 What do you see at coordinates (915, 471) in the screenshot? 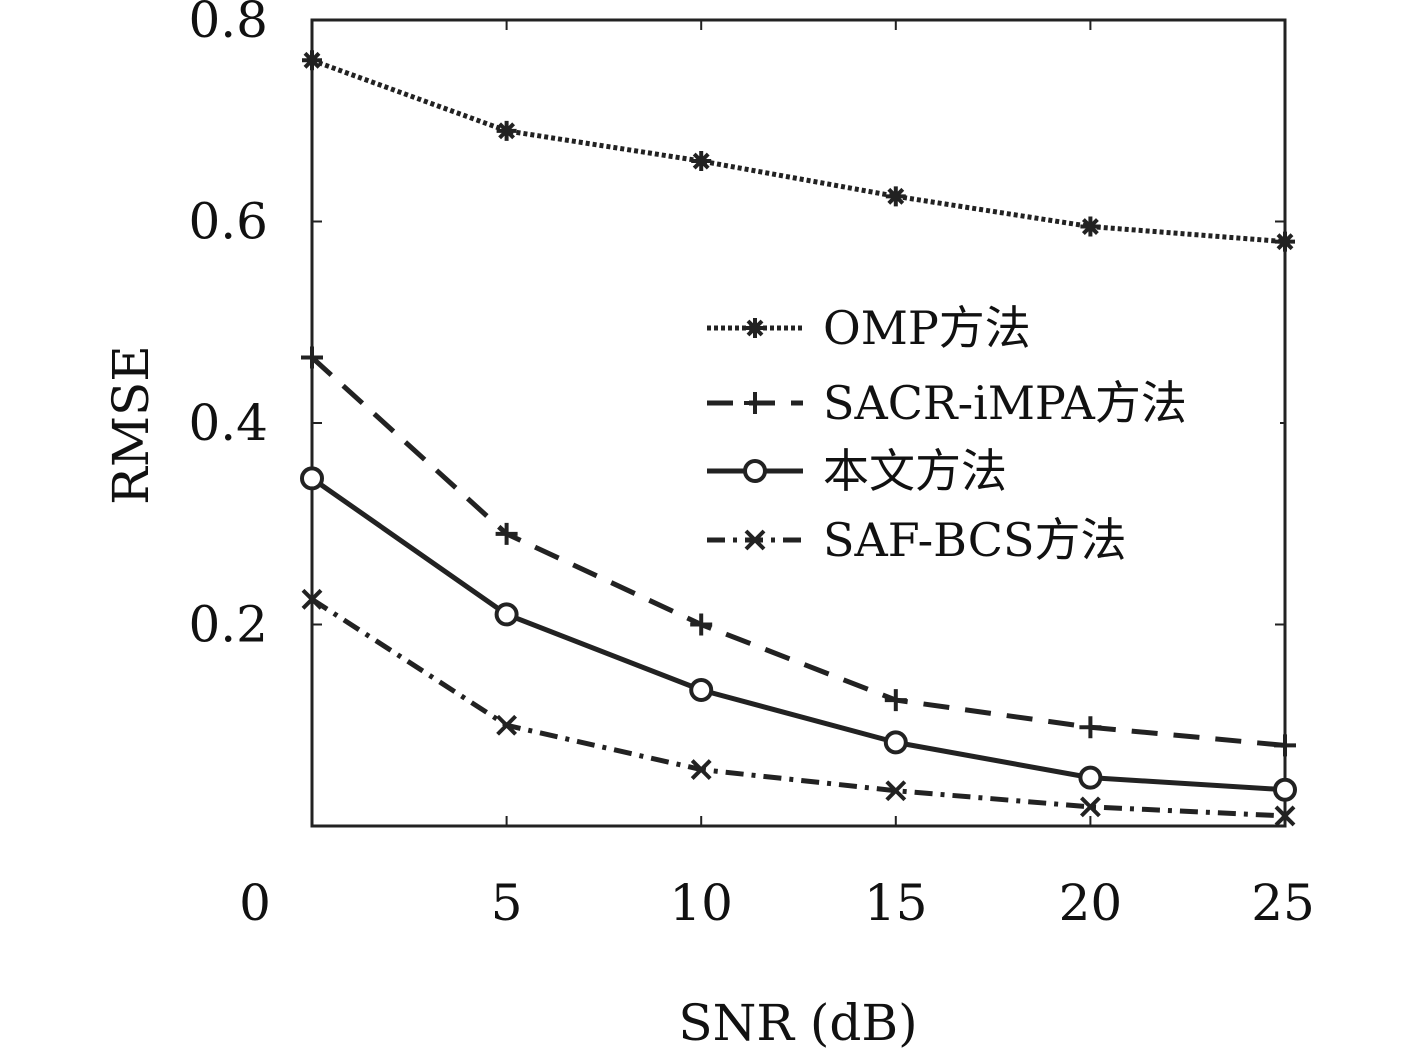
I see `legend-label: 本文方法` at bounding box center [915, 471].